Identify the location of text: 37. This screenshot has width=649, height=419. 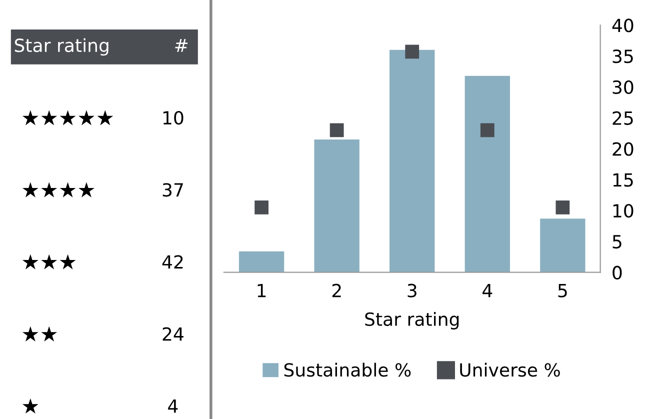
(172, 190).